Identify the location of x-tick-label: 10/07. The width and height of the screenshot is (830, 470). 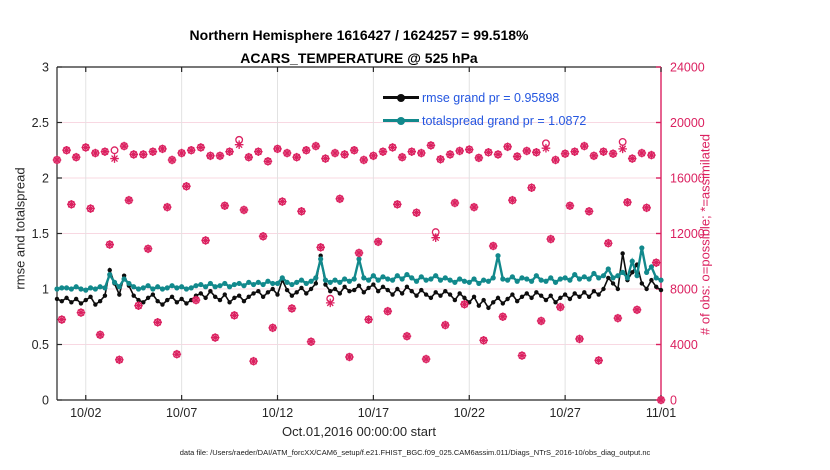
(181, 413).